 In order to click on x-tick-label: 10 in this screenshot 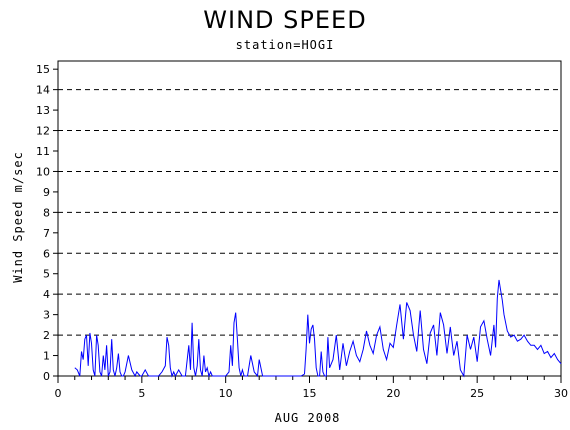, I will do `click(226, 393)`.